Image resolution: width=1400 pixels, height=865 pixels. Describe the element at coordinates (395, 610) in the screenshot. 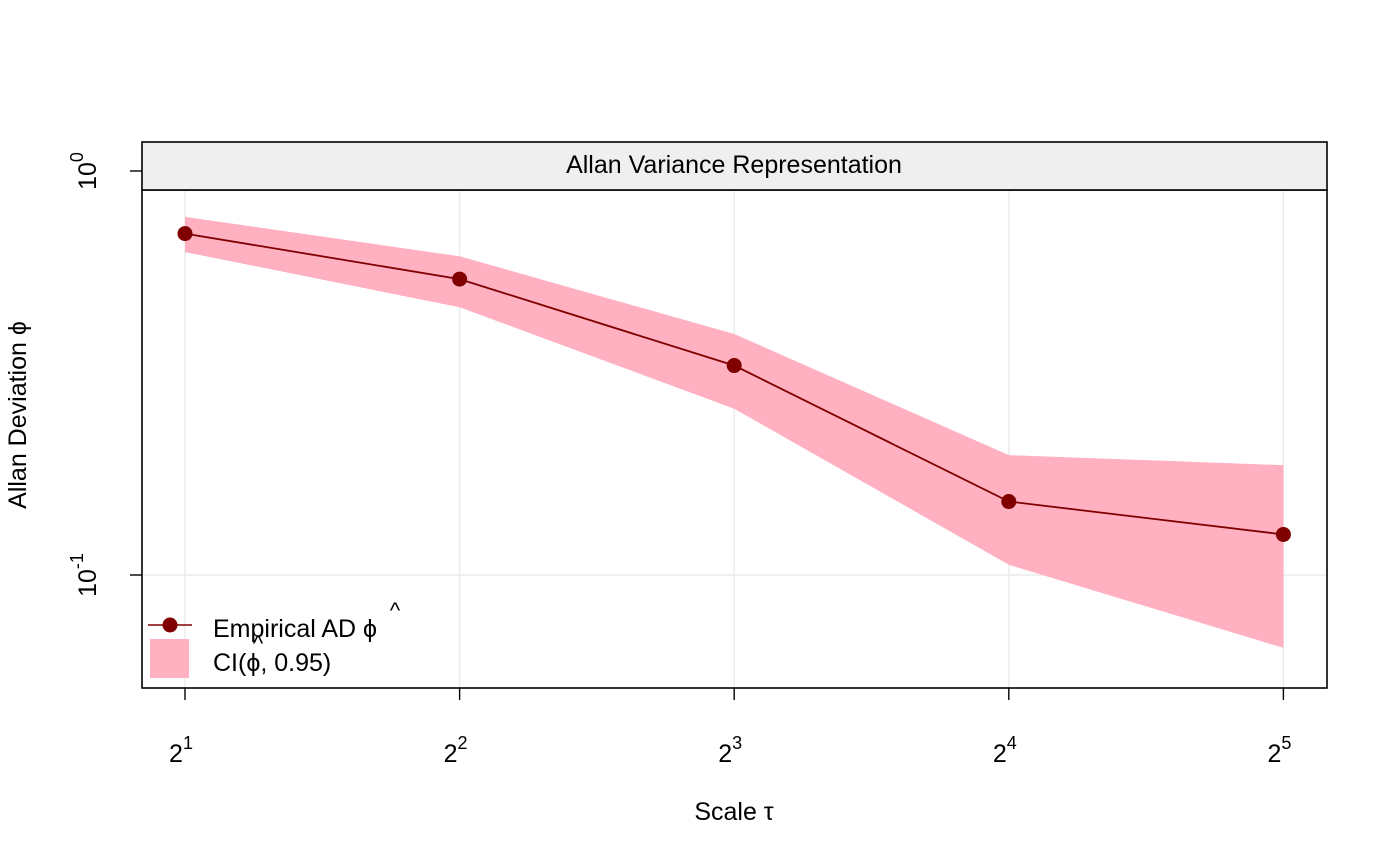

I see `legend-hat-empirical: ^` at that location.